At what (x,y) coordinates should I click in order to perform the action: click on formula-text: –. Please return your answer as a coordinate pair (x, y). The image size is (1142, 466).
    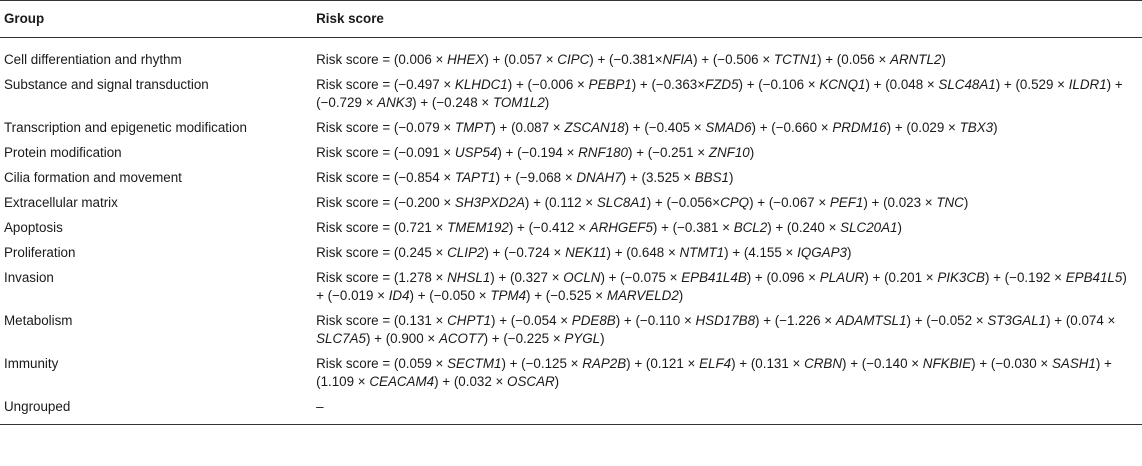
    Looking at the image, I should click on (320, 406).